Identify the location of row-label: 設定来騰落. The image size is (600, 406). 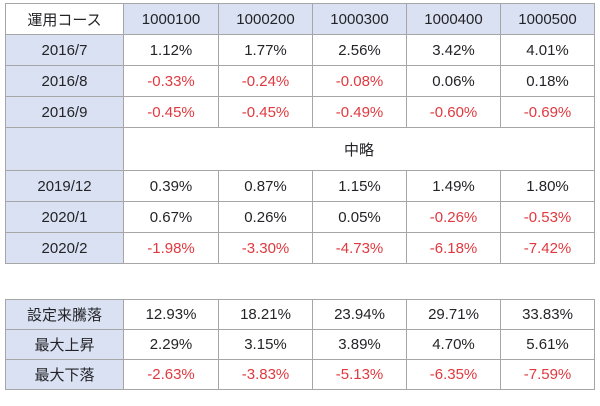
(64, 314).